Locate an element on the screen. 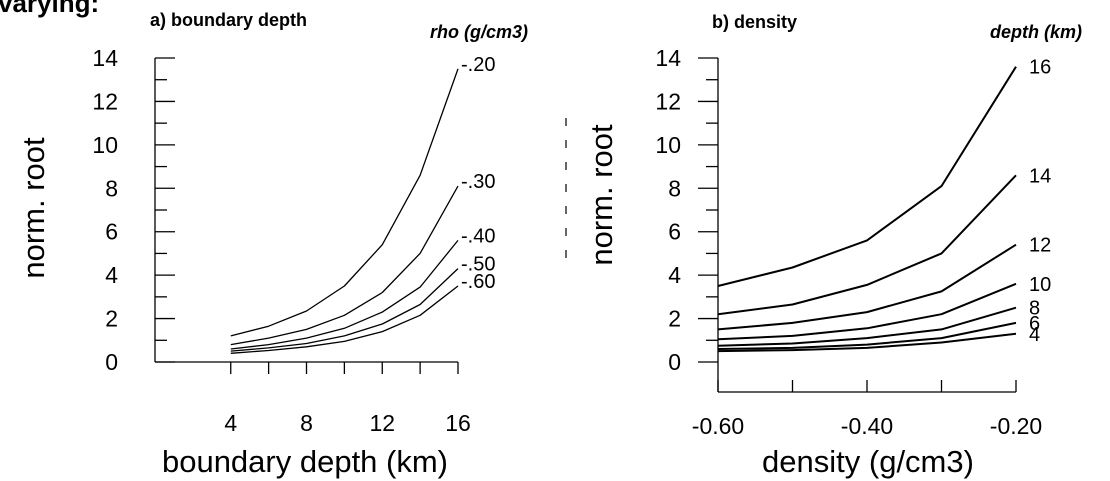  panel-b-legend-title: depth (km) is located at coordinates (1036, 32).